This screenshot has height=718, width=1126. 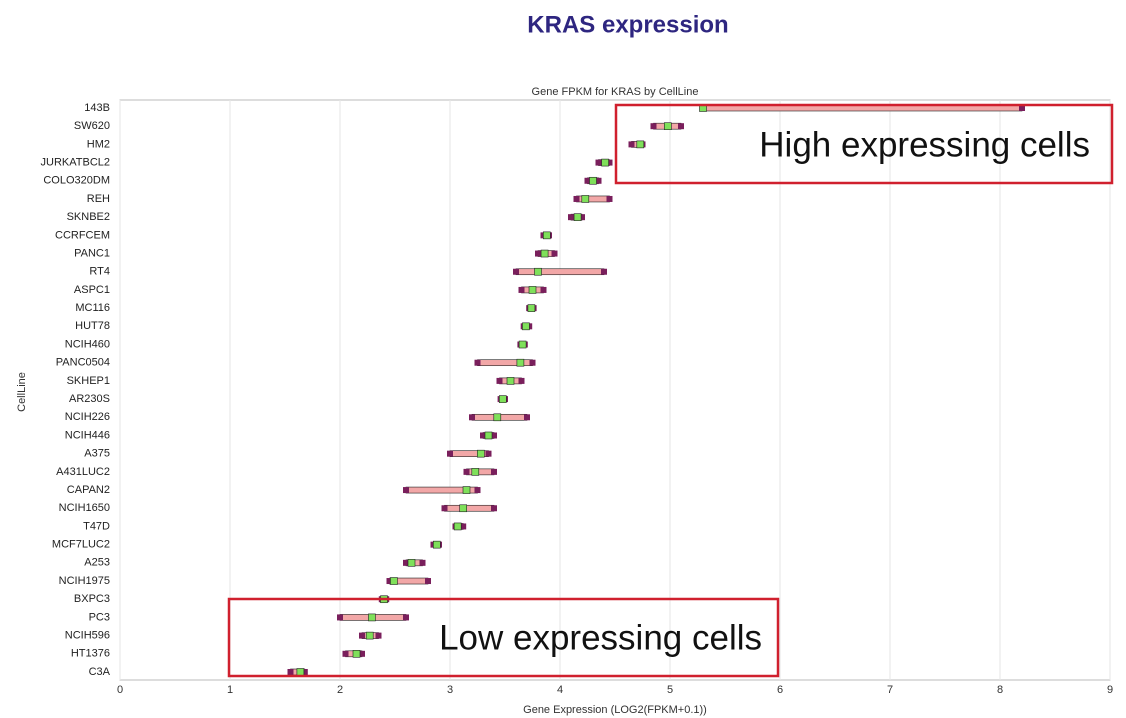 What do you see at coordinates (600, 637) in the screenshot?
I see `annotation: Low expressing cells` at bounding box center [600, 637].